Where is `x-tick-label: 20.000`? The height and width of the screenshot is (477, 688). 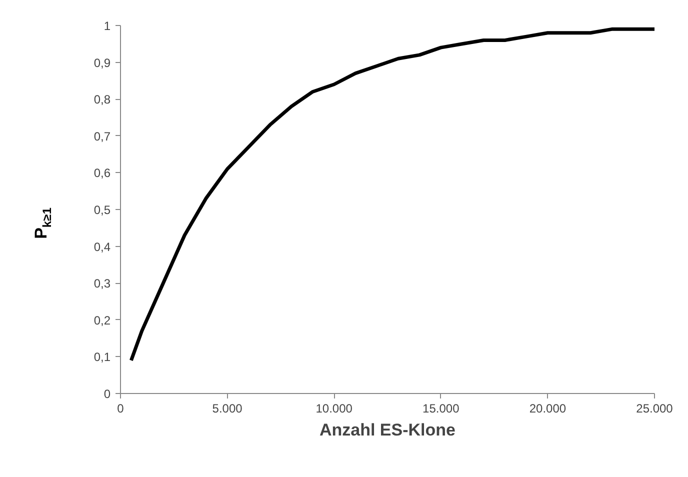 x-tick-label: 20.000 is located at coordinates (547, 409).